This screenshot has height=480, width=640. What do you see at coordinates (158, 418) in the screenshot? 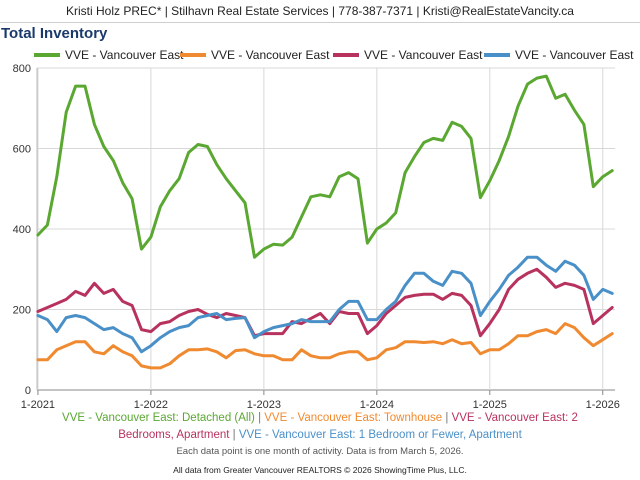
I see `caption-detached: VVE - Vancouver East: Detached (All)` at bounding box center [158, 418].